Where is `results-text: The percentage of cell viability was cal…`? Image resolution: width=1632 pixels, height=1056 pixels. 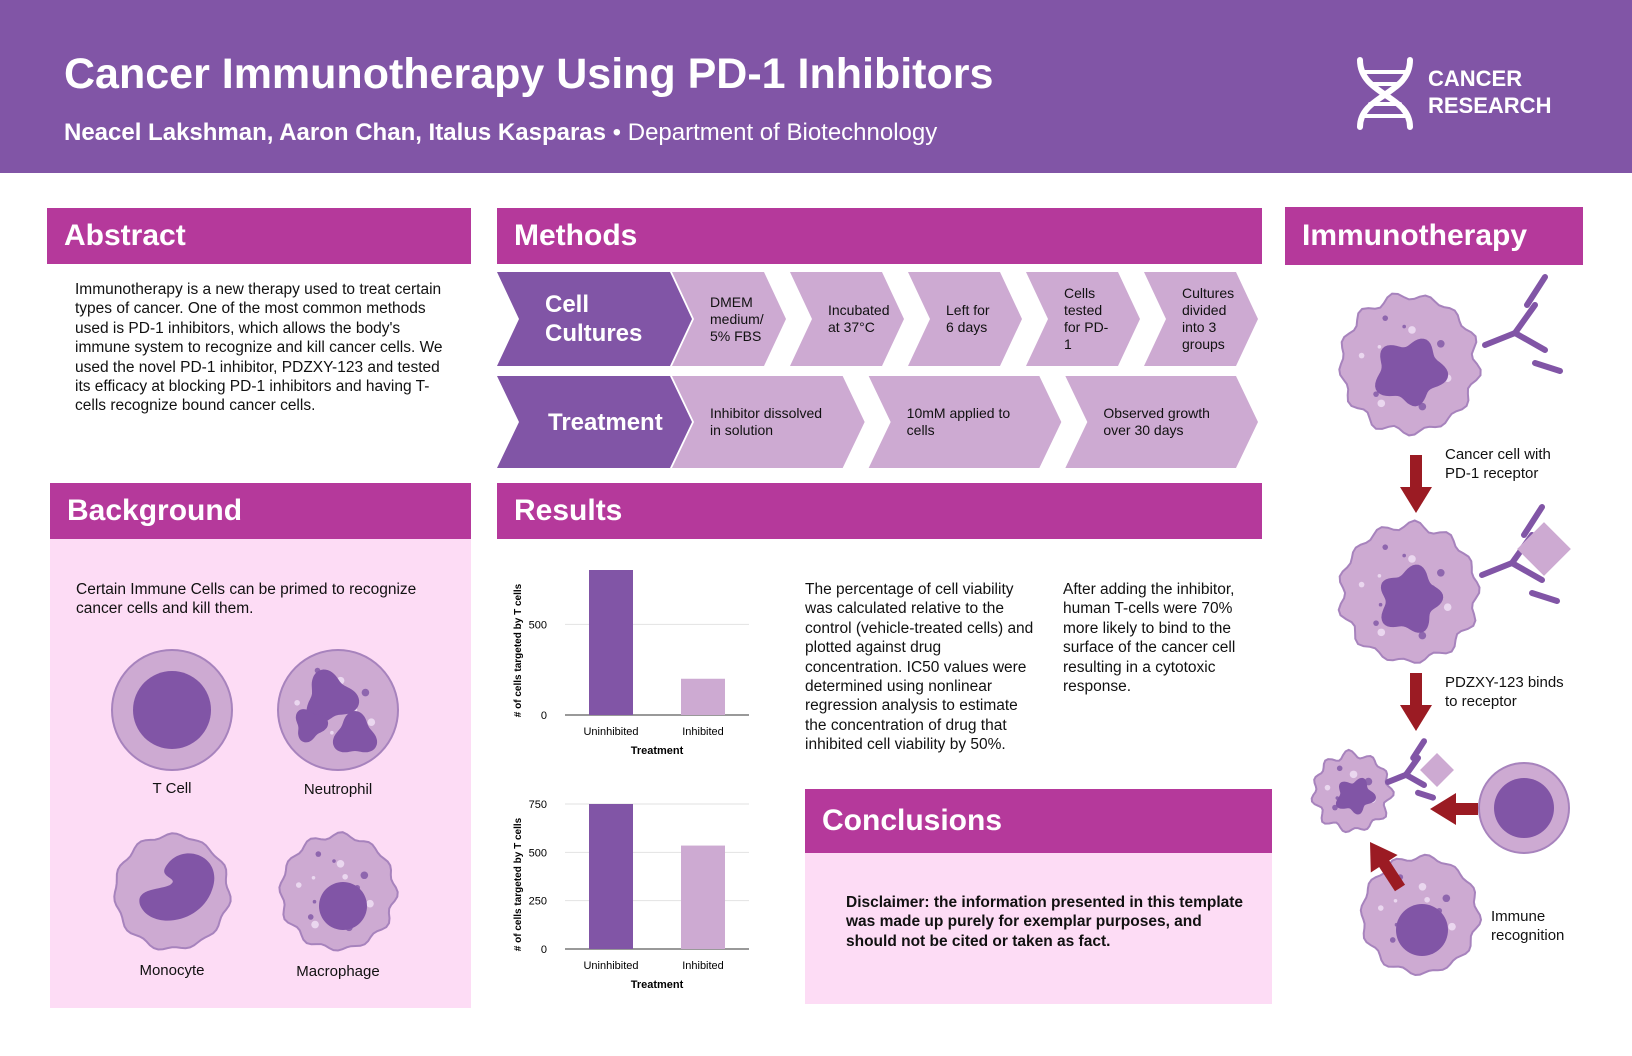 results-text: The percentage of cell viability was cal… is located at coordinates (919, 667).